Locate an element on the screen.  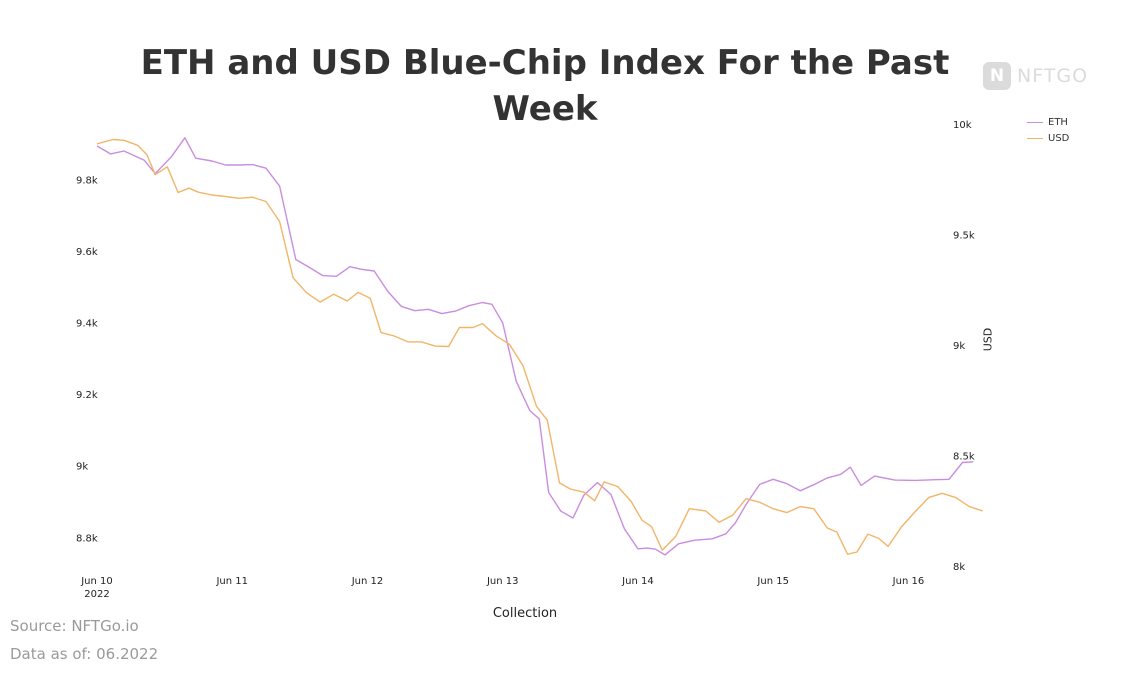
x-axis-title: Collection is located at coordinates (525, 613).